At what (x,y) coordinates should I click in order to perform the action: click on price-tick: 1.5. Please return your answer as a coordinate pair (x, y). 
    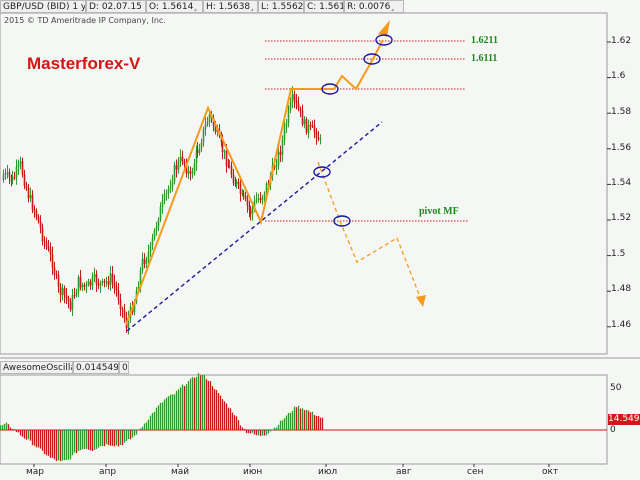
    Looking at the image, I should click on (618, 254).